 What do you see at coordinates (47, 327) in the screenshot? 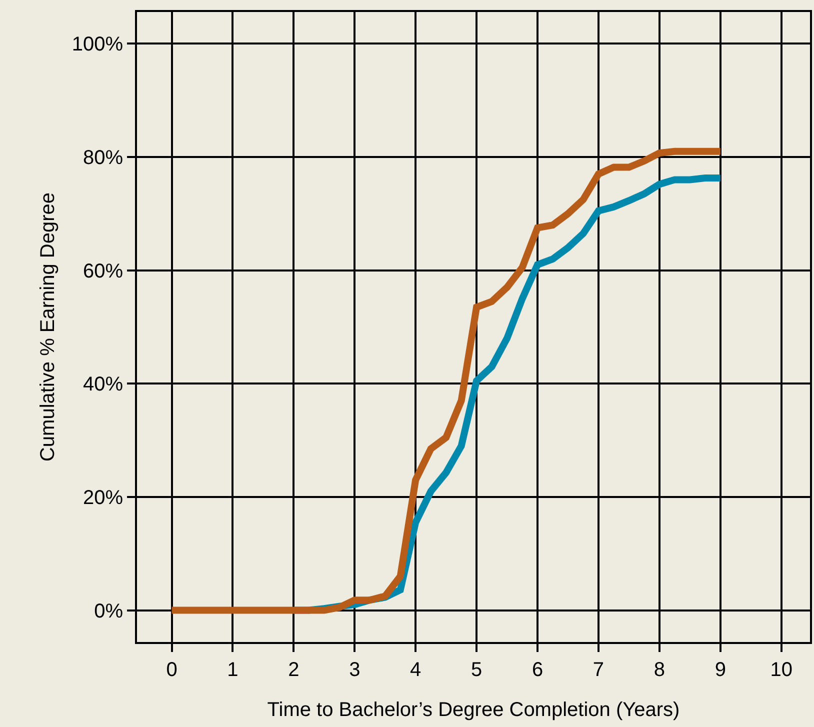
I see `y-axis-title: Cumulative % Earning Degree` at bounding box center [47, 327].